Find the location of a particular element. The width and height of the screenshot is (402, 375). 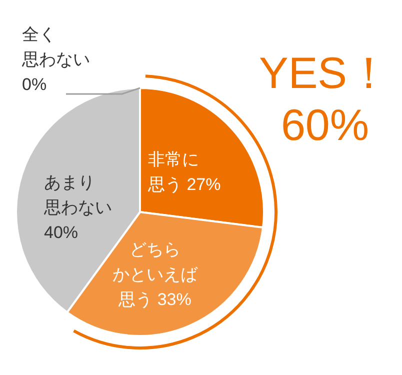

text: YES！ is located at coordinates (325, 73).